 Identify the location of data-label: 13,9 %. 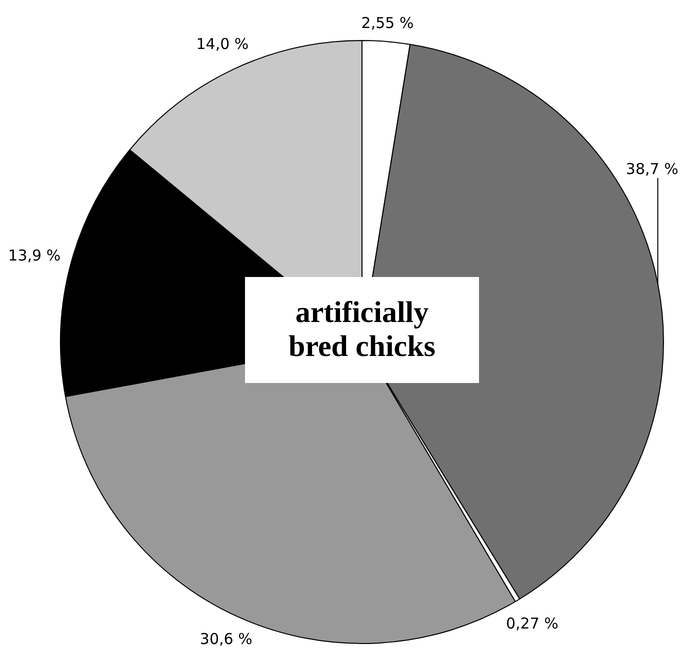
(34, 255).